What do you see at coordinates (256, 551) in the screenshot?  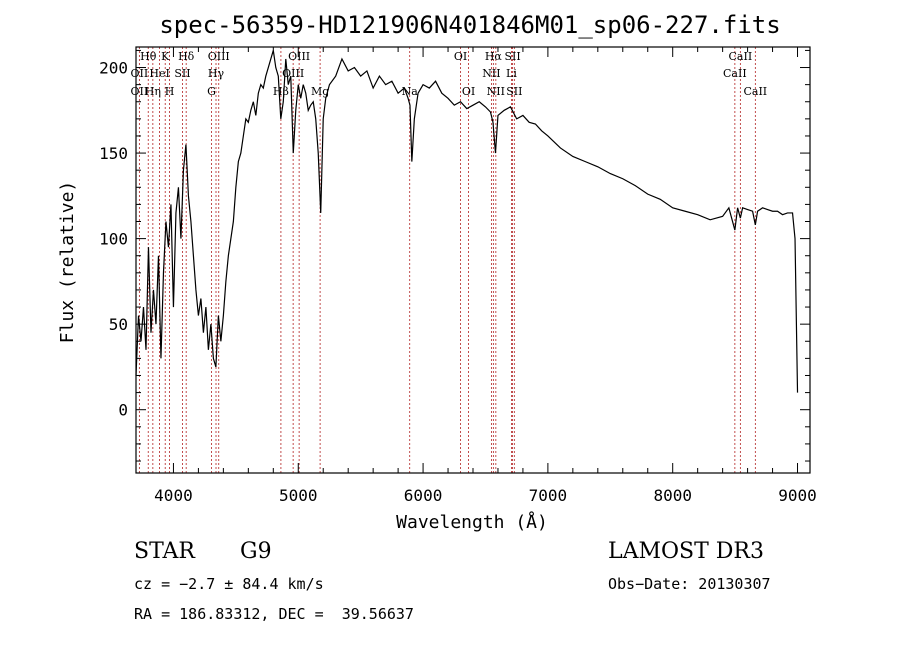 I see `object-subclass: G9` at bounding box center [256, 551].